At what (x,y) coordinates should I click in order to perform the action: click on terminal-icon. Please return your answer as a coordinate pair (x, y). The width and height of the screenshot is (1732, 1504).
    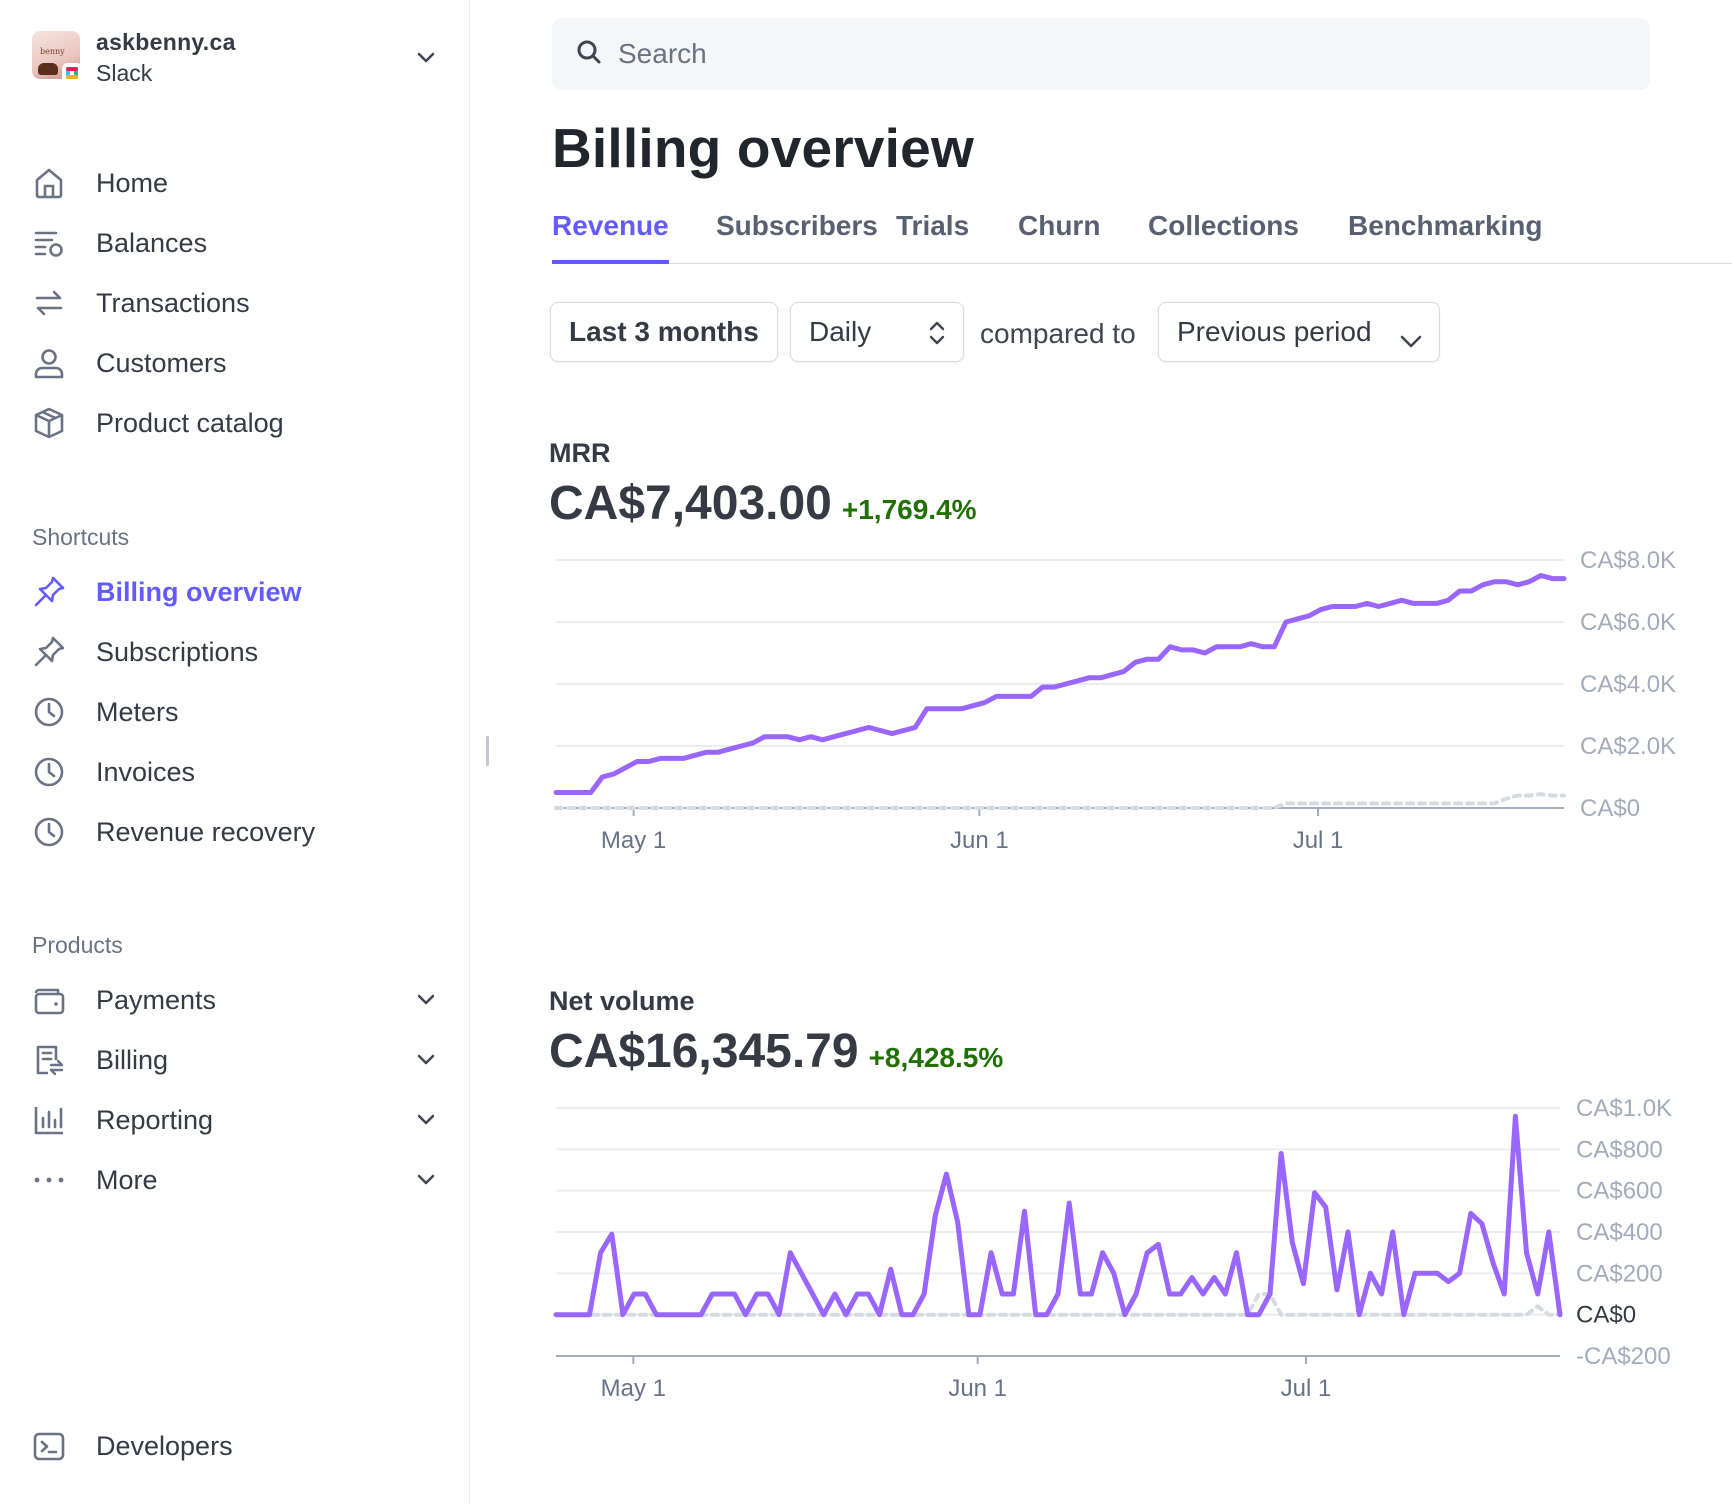
    Looking at the image, I should click on (56, 1446).